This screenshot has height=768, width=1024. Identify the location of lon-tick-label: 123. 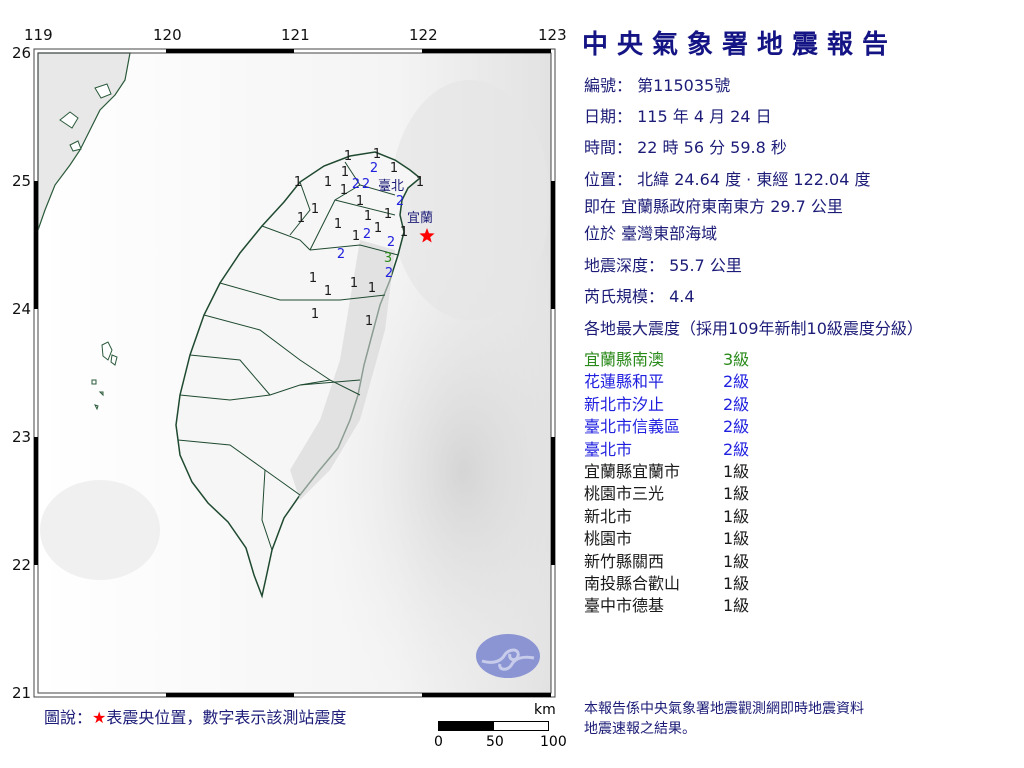
(552, 35).